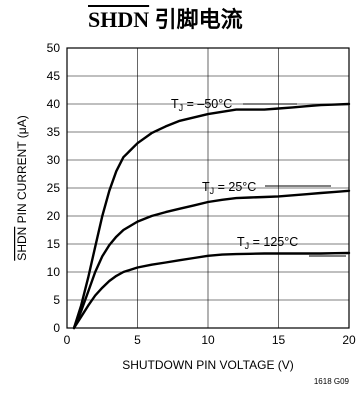 This screenshot has height=396, width=358. Describe the element at coordinates (279, 340) in the screenshot. I see `x-tick-label: 15` at that location.